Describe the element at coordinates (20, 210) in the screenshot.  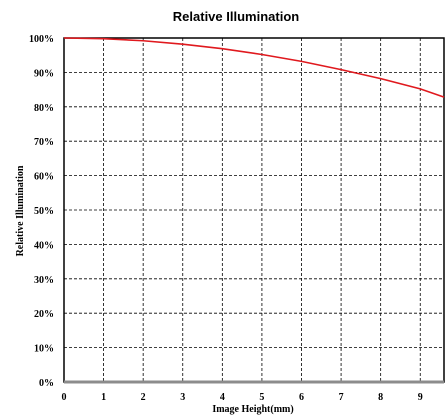
I see `y-axis-label: Relative Illumination` at that location.